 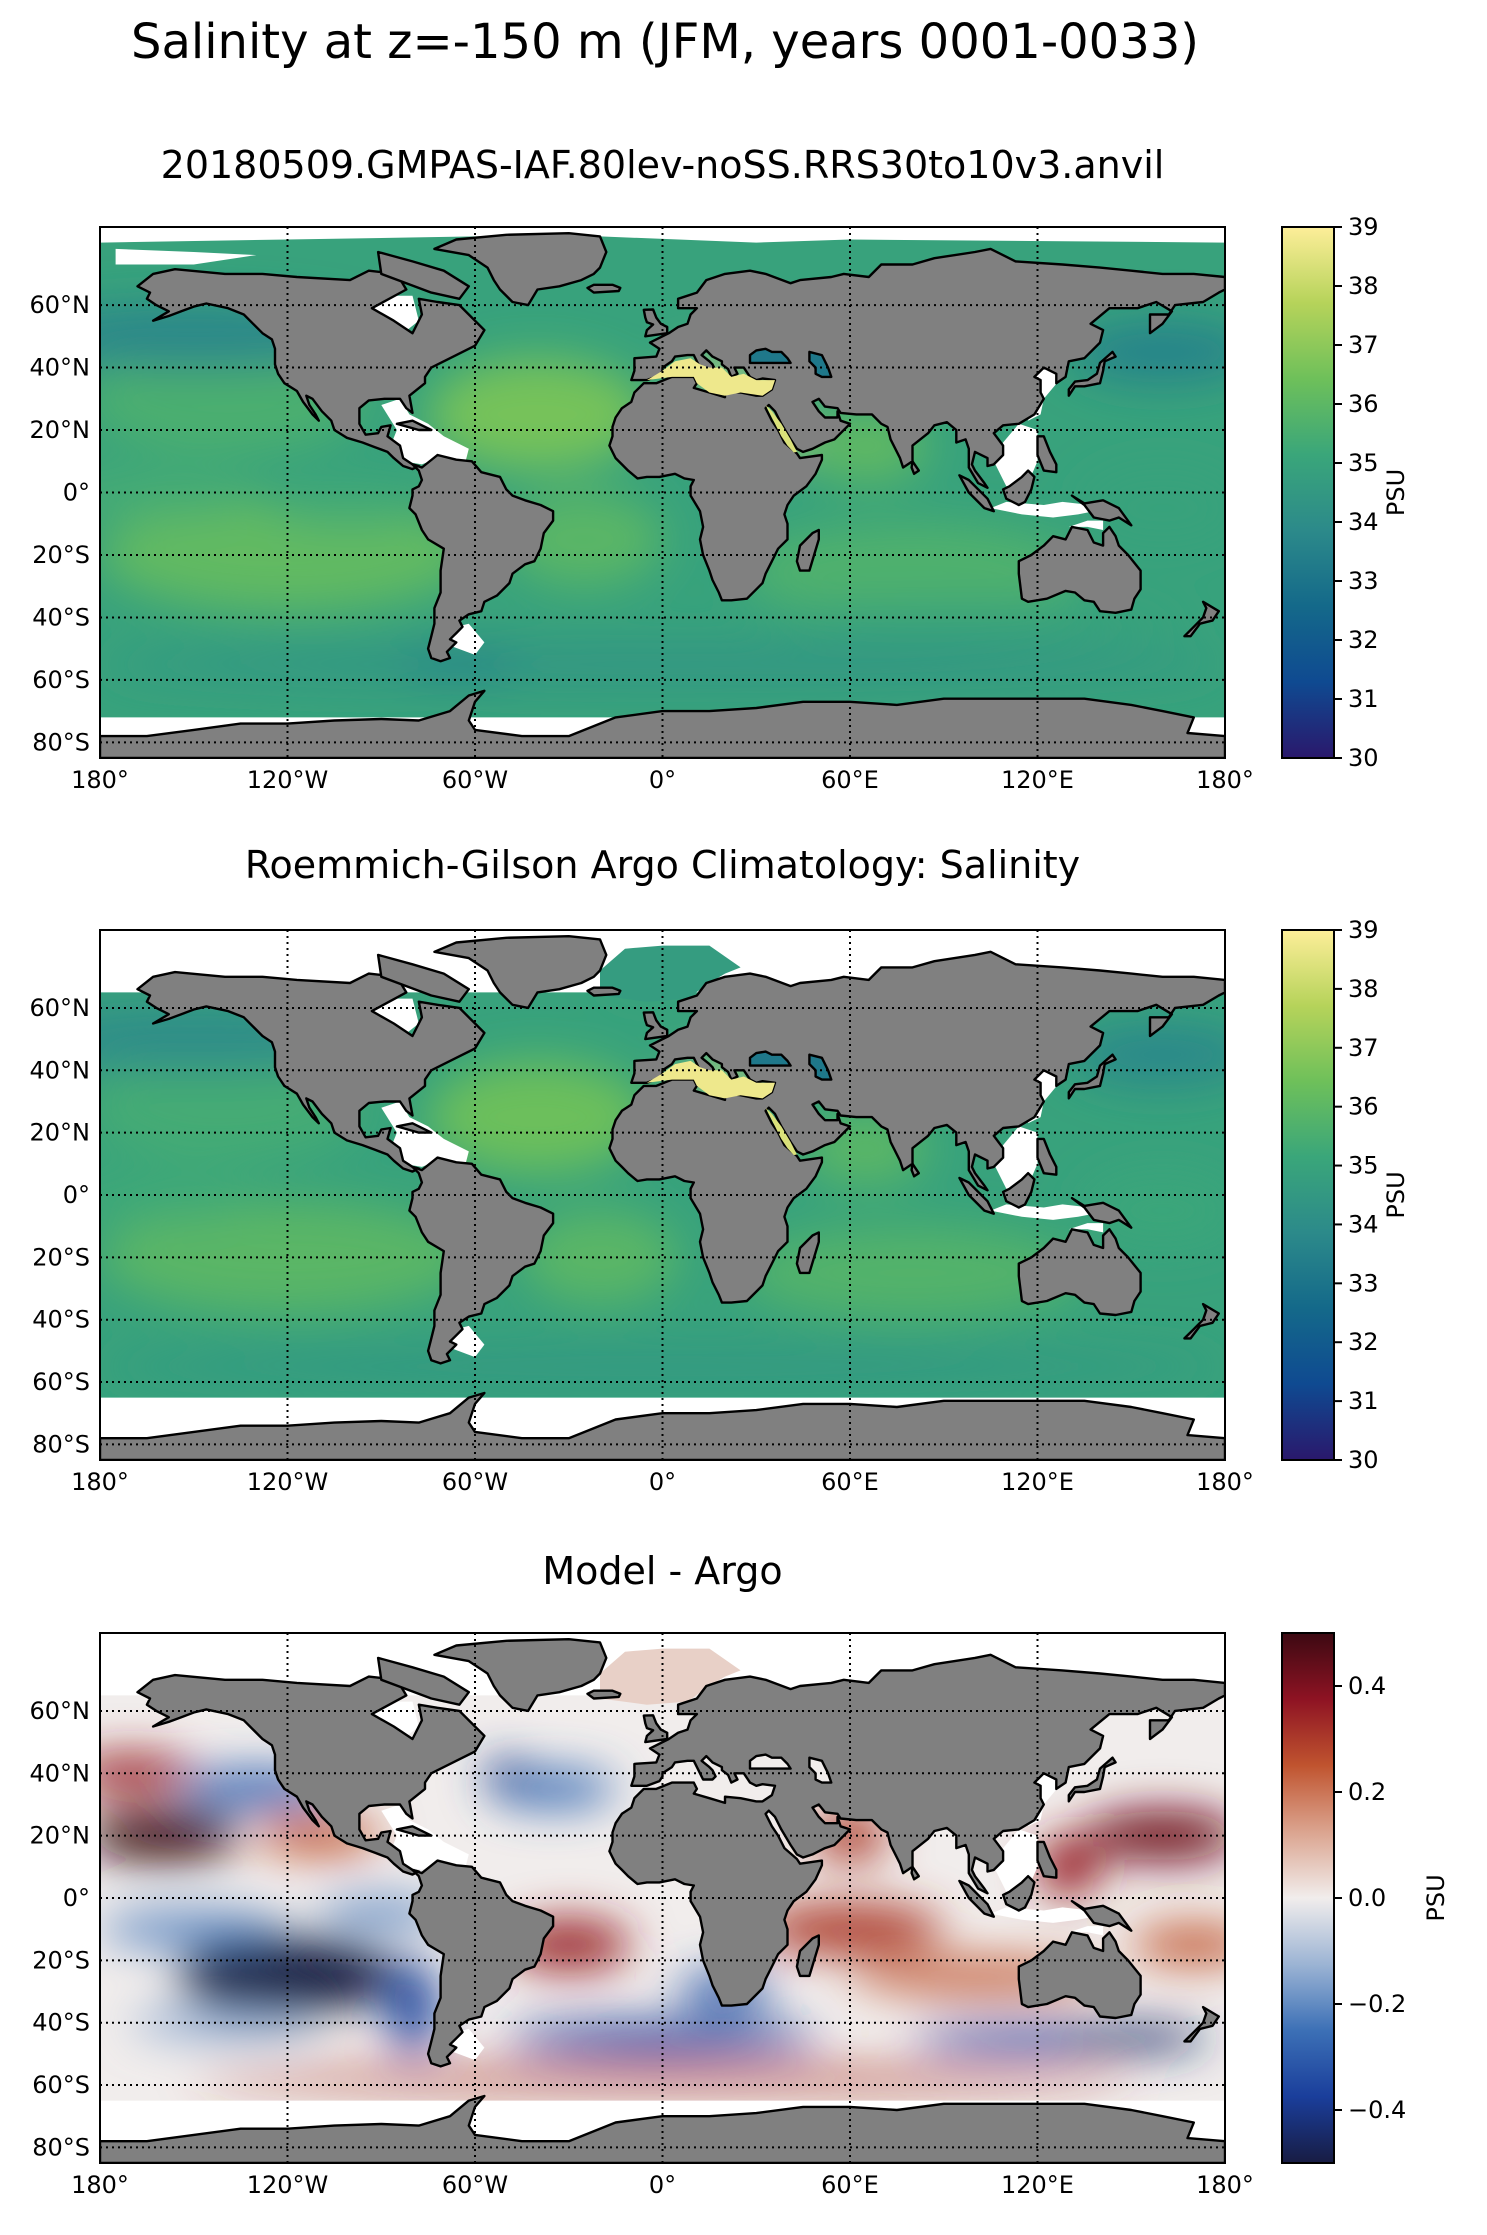 I want to click on mediterranean-sea, so click(x=710, y=1079).